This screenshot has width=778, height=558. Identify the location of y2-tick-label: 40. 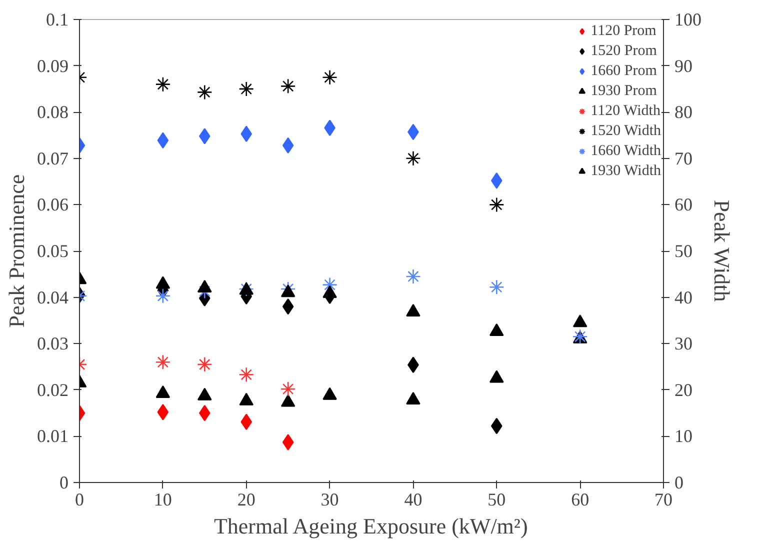
(683, 297).